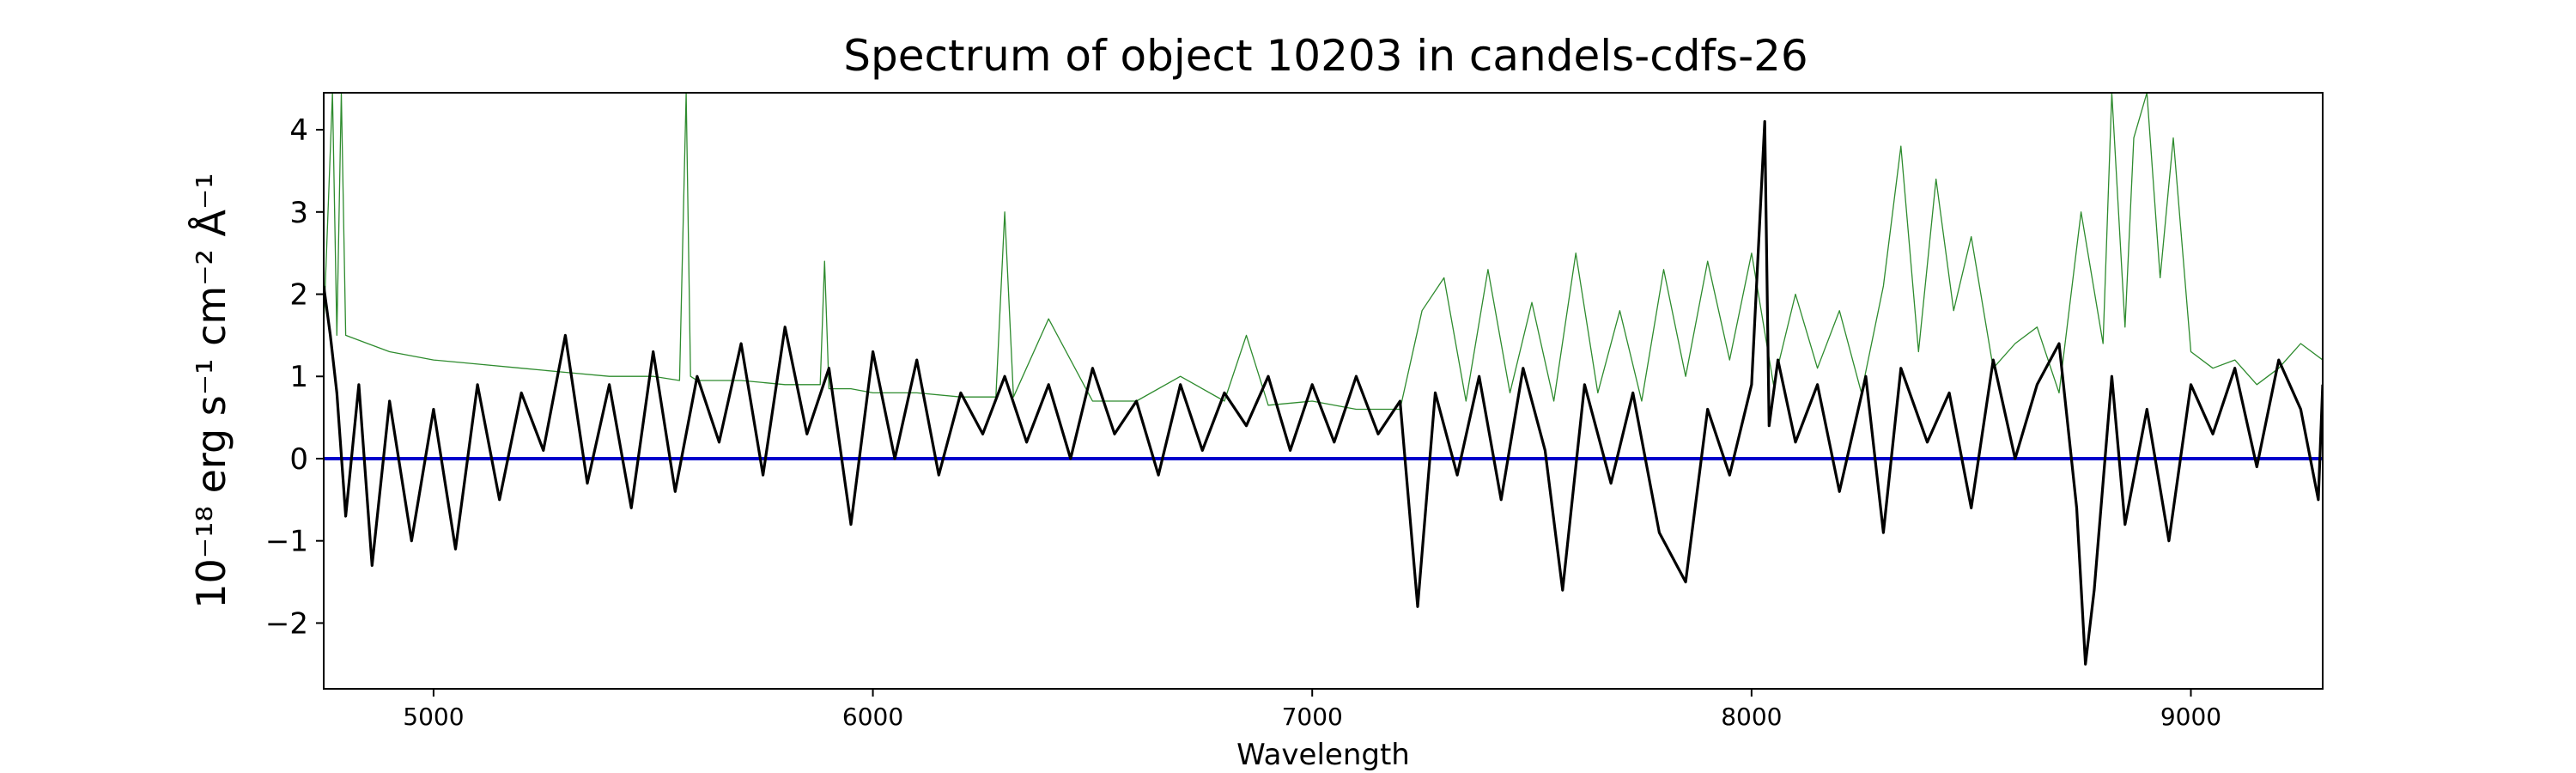 The height and width of the screenshot is (773, 2576). What do you see at coordinates (211, 390) in the screenshot?
I see `y-axis-label: 10⁻¹⁸ erg s⁻¹ cm⁻² Å⁻¹` at bounding box center [211, 390].